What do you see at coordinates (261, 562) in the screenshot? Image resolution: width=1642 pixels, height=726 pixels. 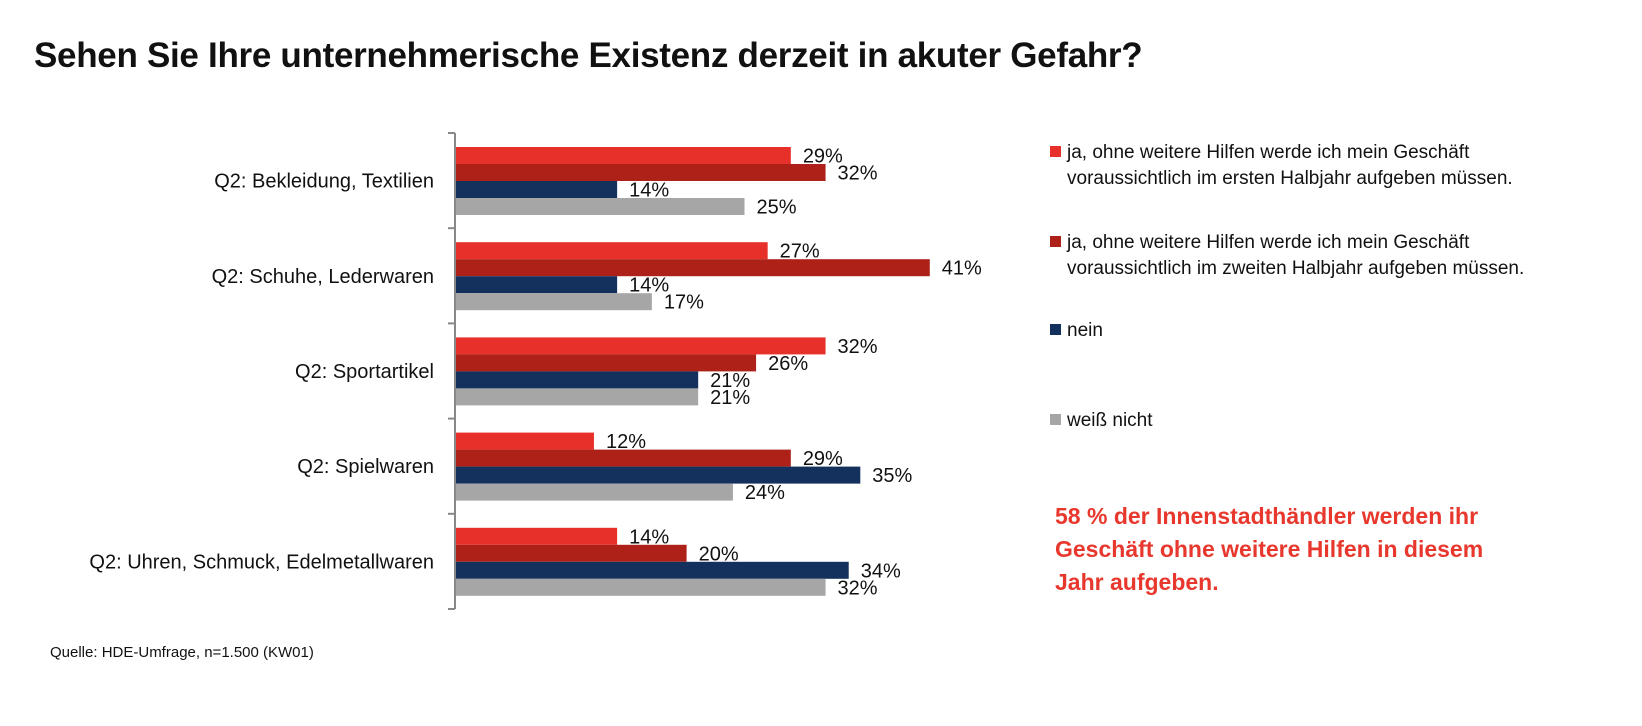 I see `category-label: Q2: Uhren, Schmuck, Edelmetallwaren` at bounding box center [261, 562].